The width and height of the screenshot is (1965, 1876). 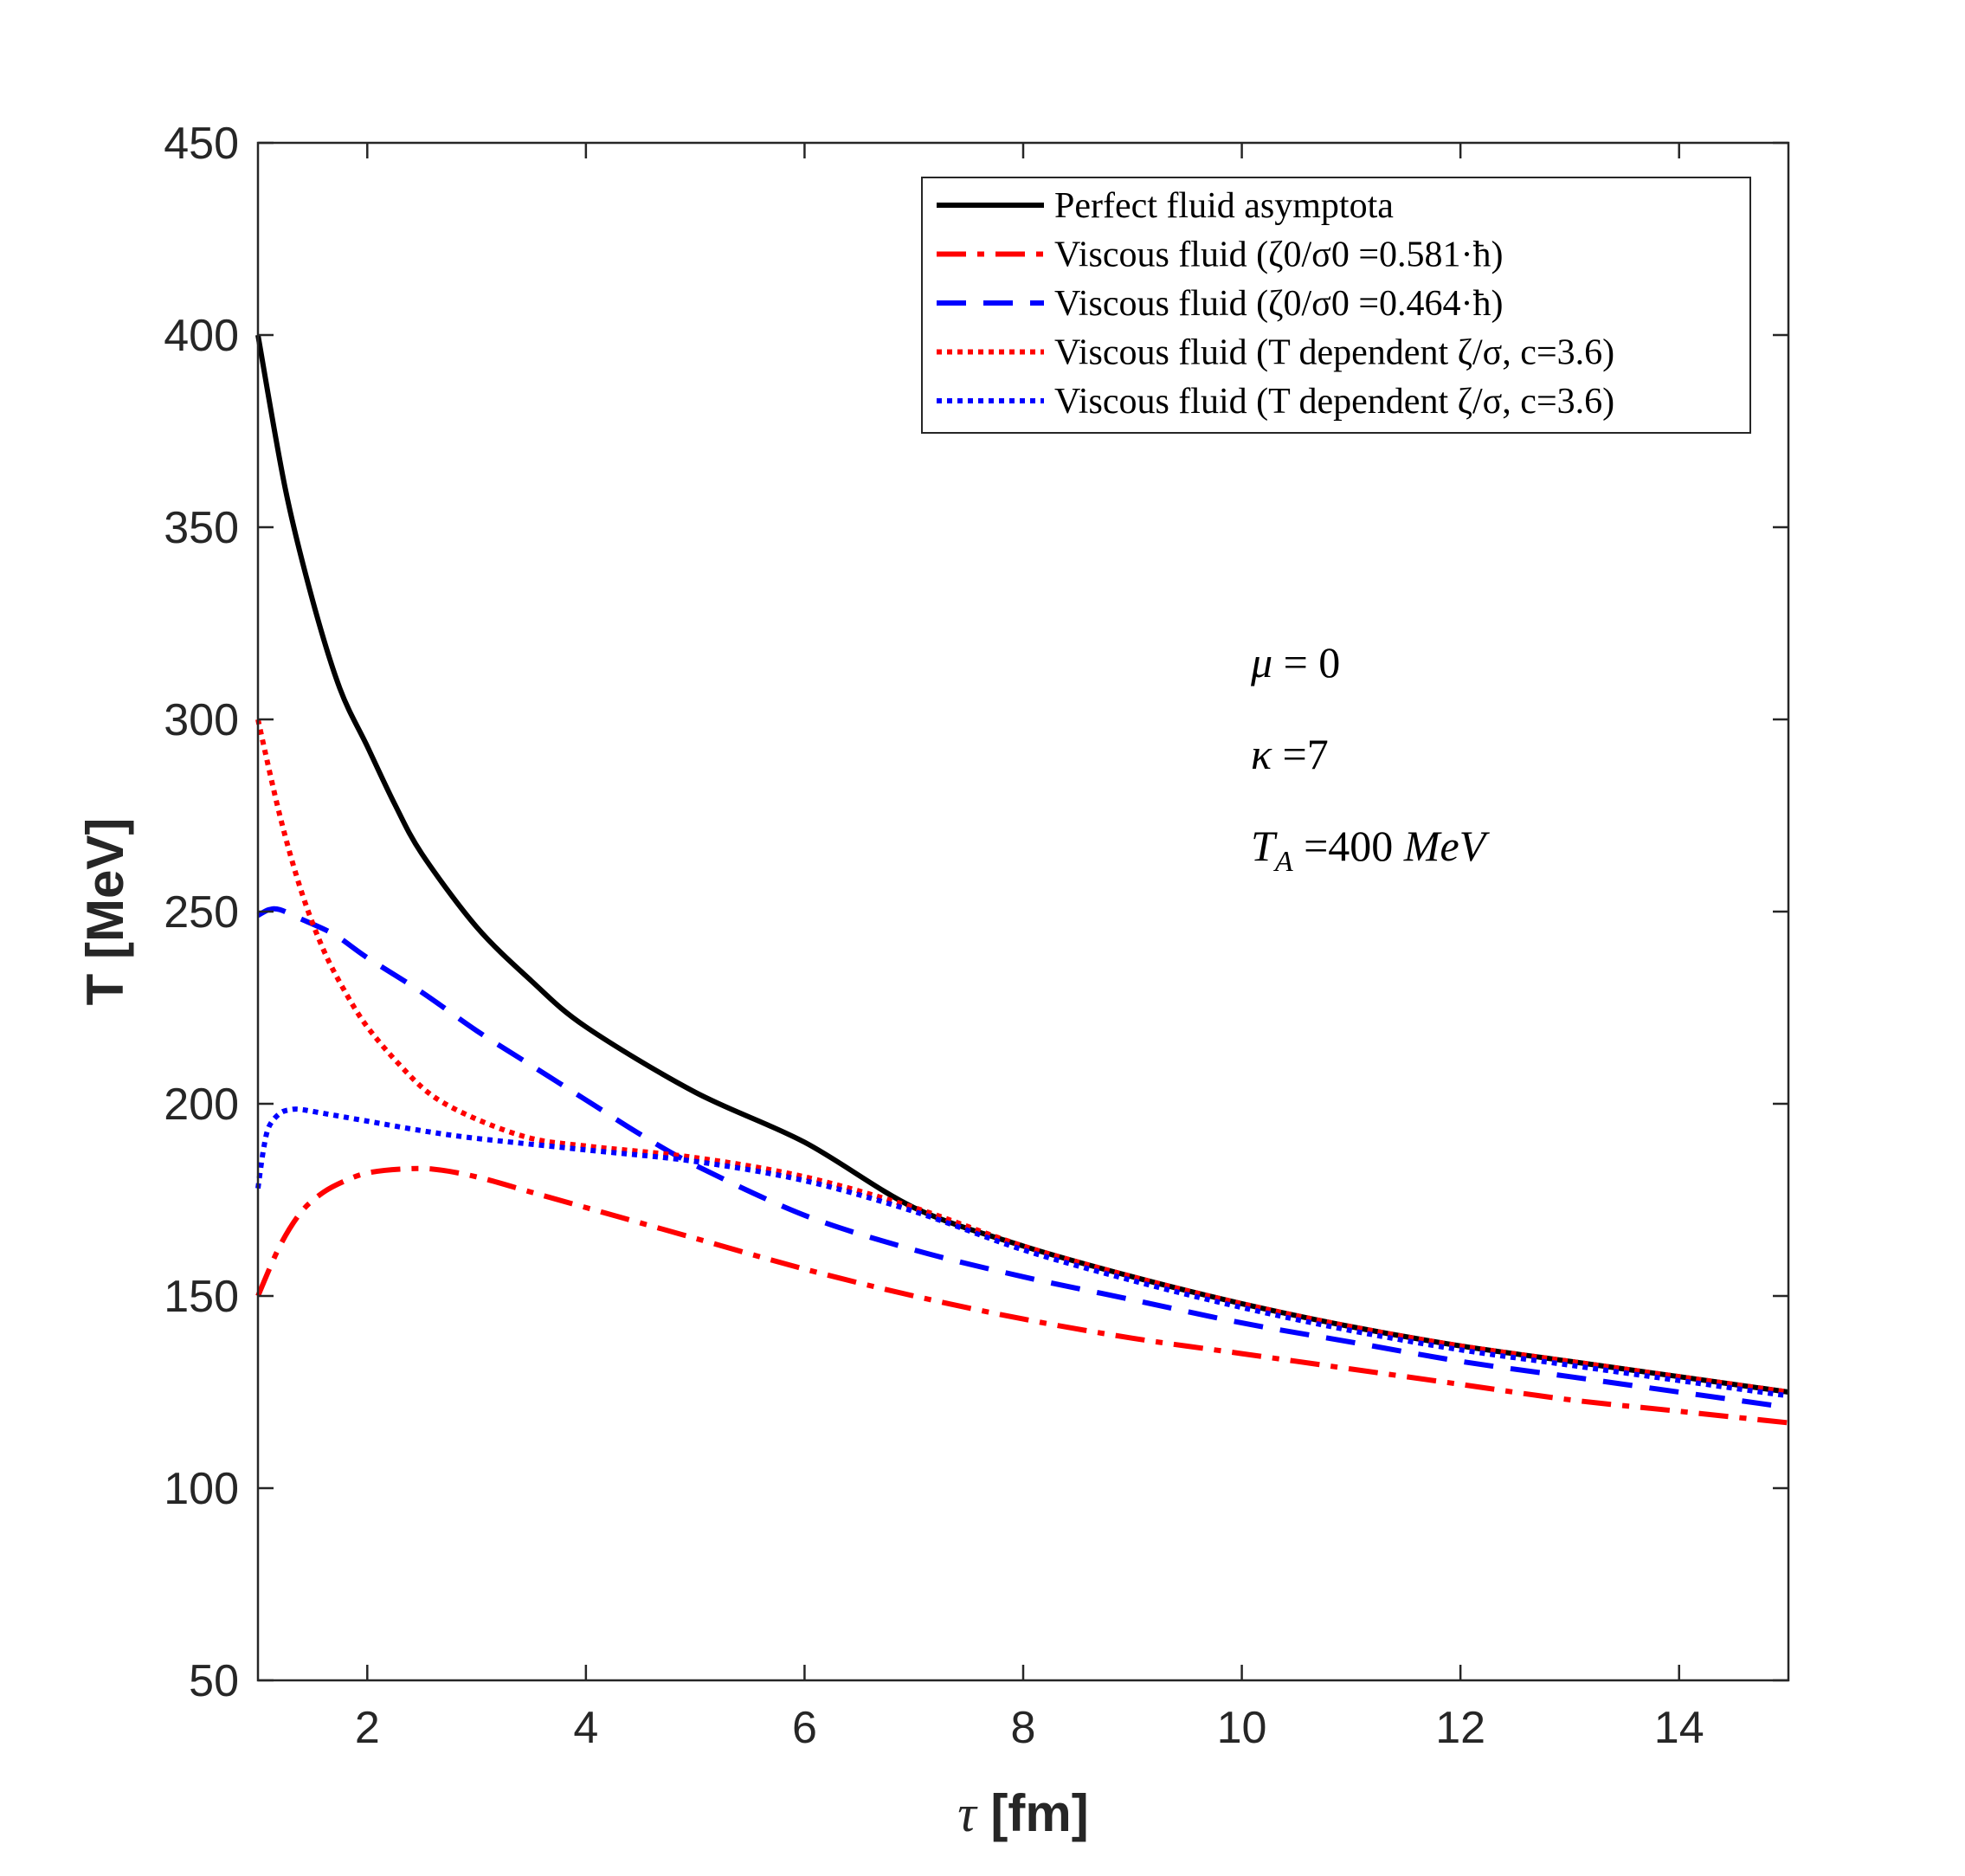 What do you see at coordinates (967, 1813) in the screenshot?
I see `x-axis-symbol: τ` at bounding box center [967, 1813].